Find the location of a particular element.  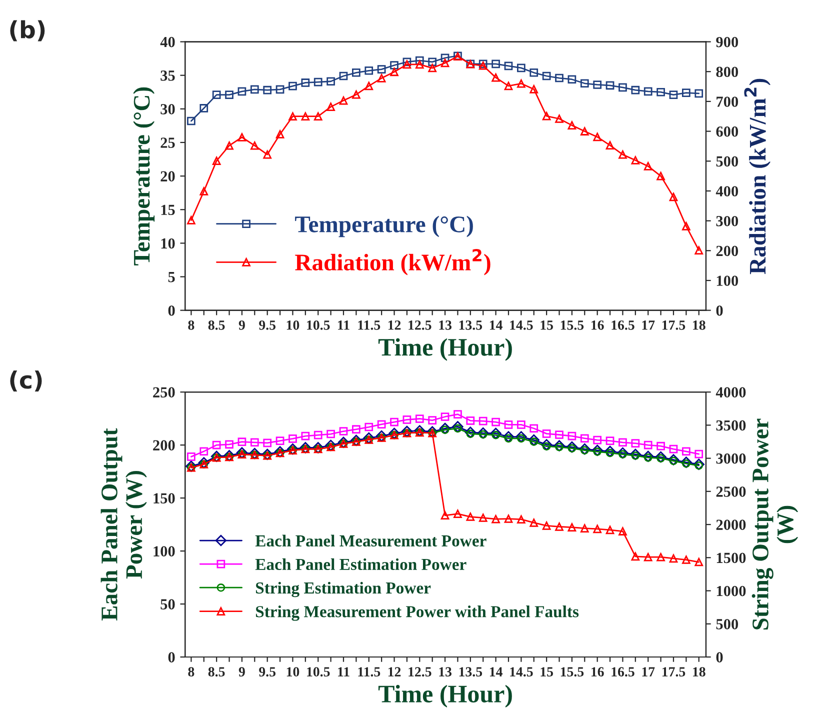

y-tick-label: 200 is located at coordinates (164, 445).